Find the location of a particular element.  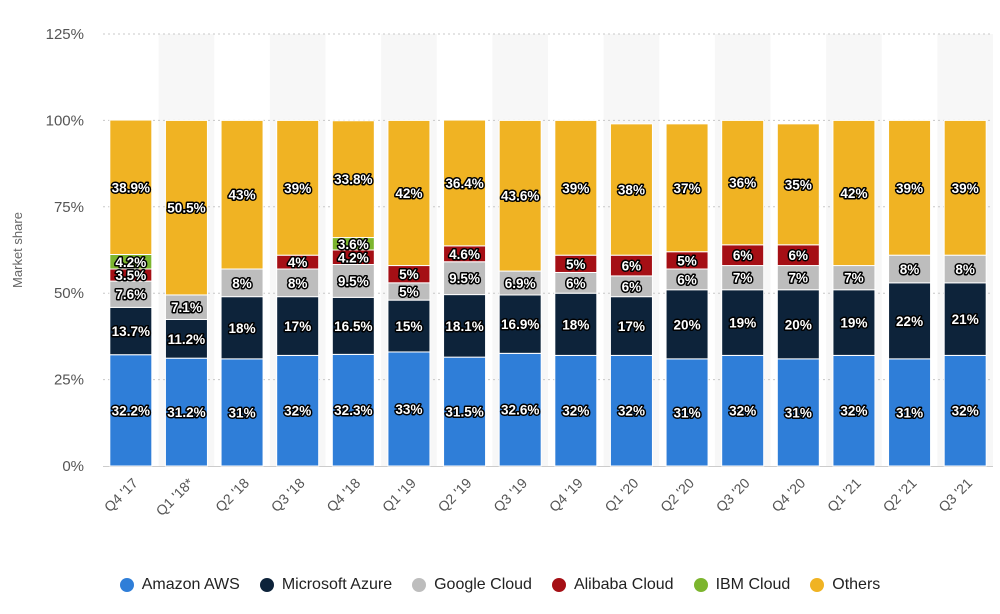

legend-label: Google Cloud is located at coordinates (483, 584).